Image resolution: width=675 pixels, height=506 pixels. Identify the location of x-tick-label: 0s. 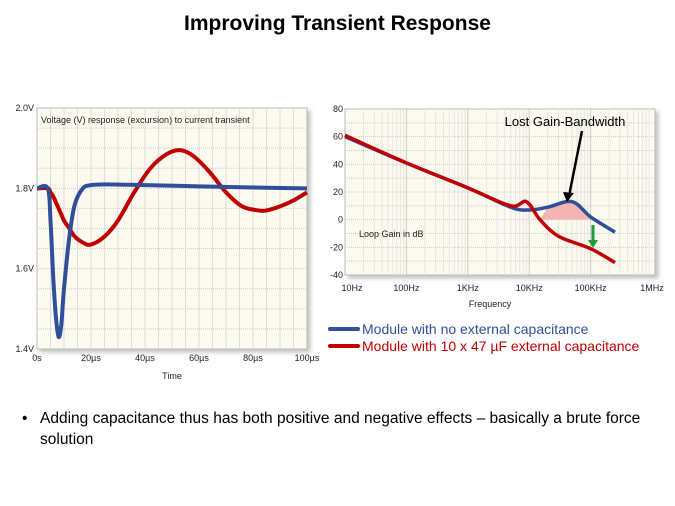
(37, 358).